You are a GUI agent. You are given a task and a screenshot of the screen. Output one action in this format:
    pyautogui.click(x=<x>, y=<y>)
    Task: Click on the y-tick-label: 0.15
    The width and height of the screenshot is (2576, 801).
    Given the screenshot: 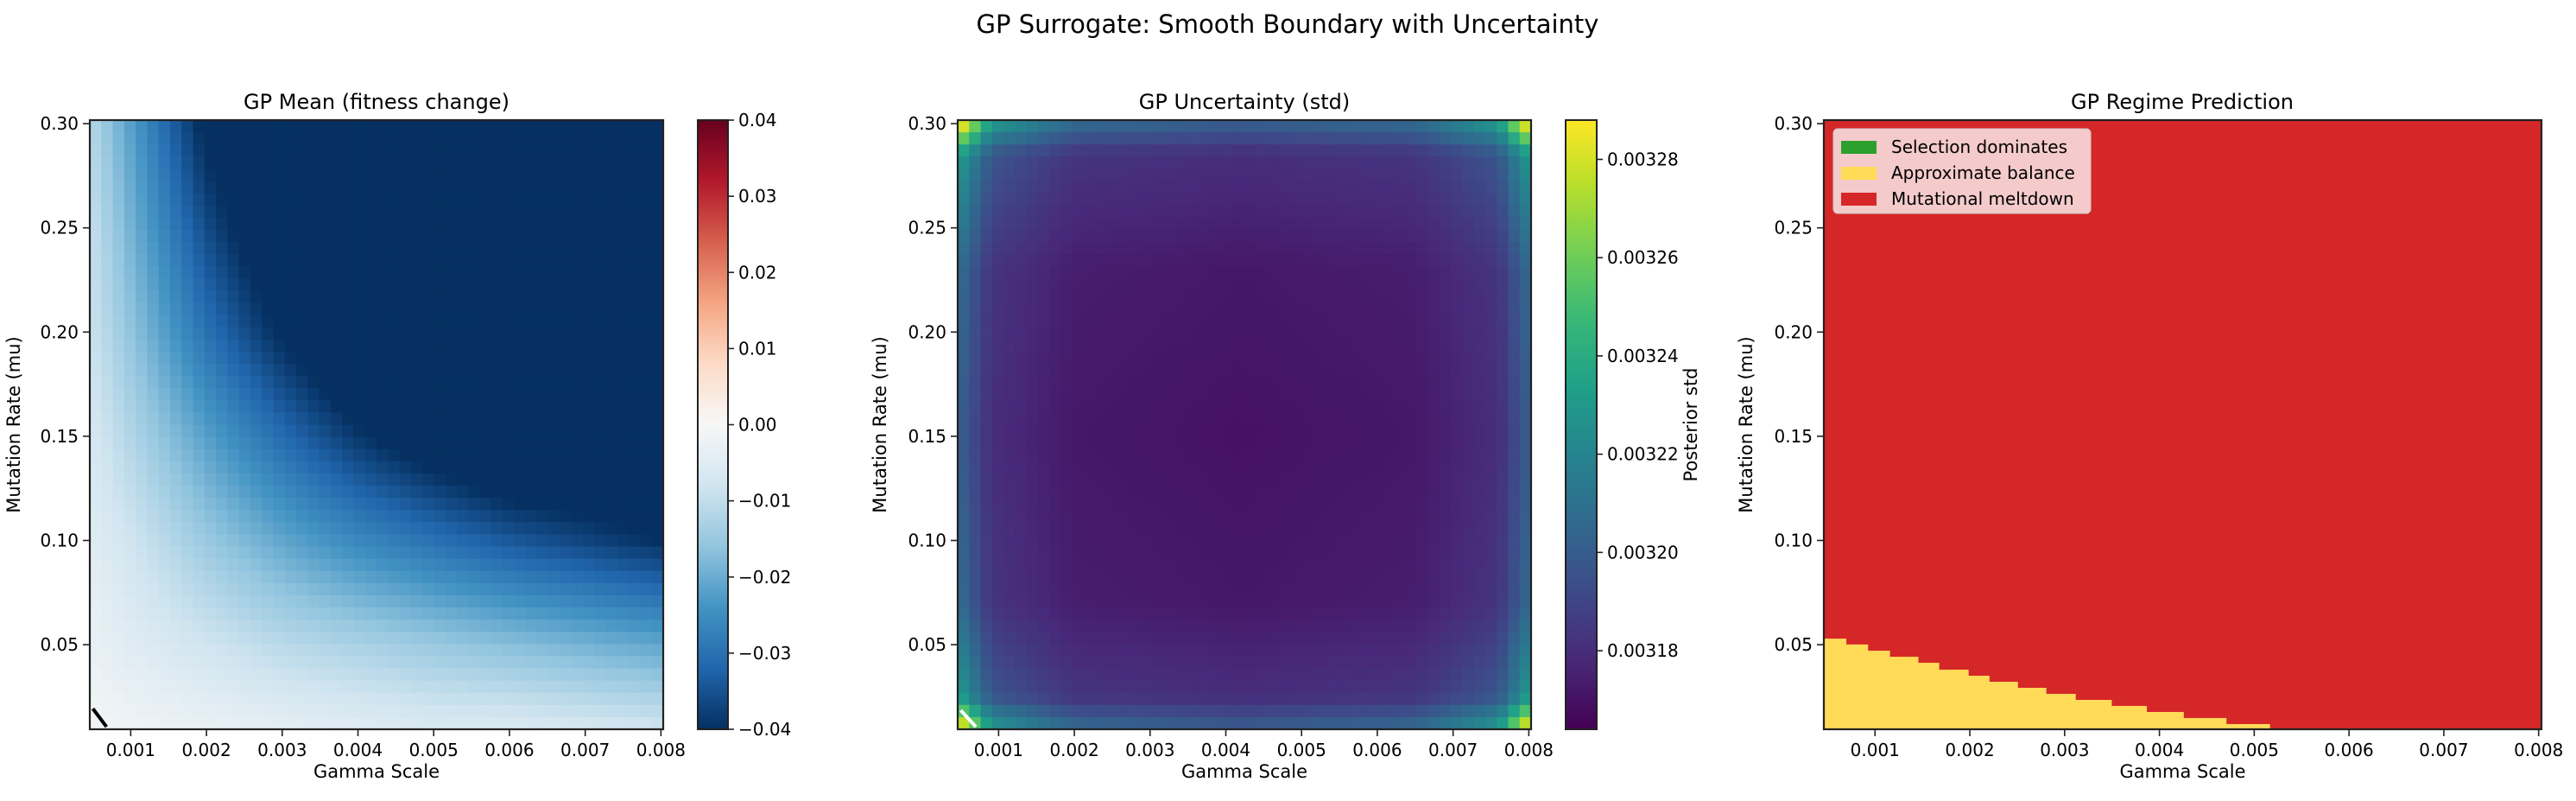 What is the action you would take?
    pyautogui.click(x=60, y=436)
    